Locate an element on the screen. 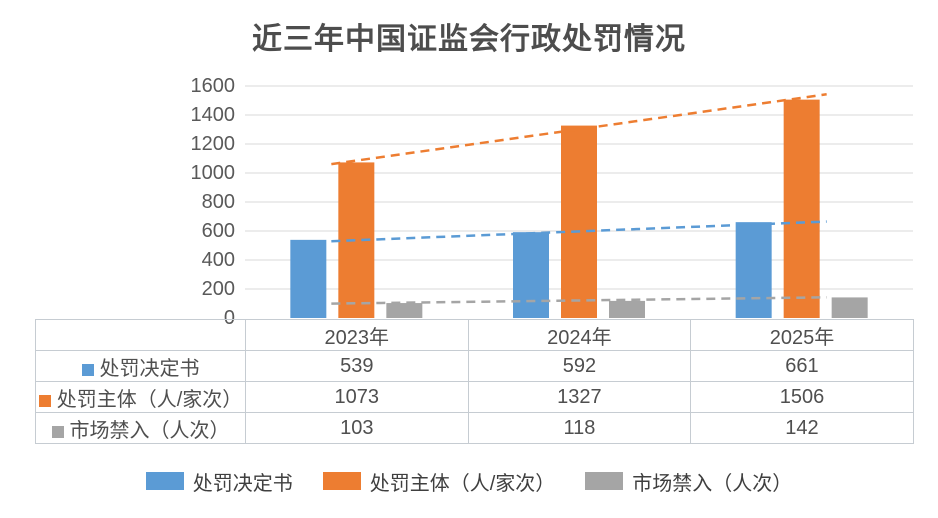 Image resolution: width=938 pixels, height=518 pixels. col-header-2024: 2024年 is located at coordinates (579, 335).